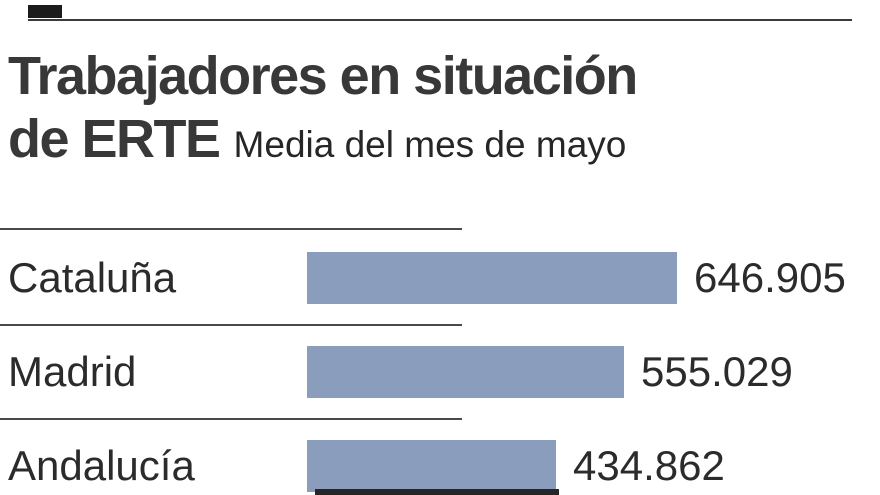  Describe the element at coordinates (430, 145) in the screenshot. I see `chart-subtitle: Media del mes de mayo` at that location.